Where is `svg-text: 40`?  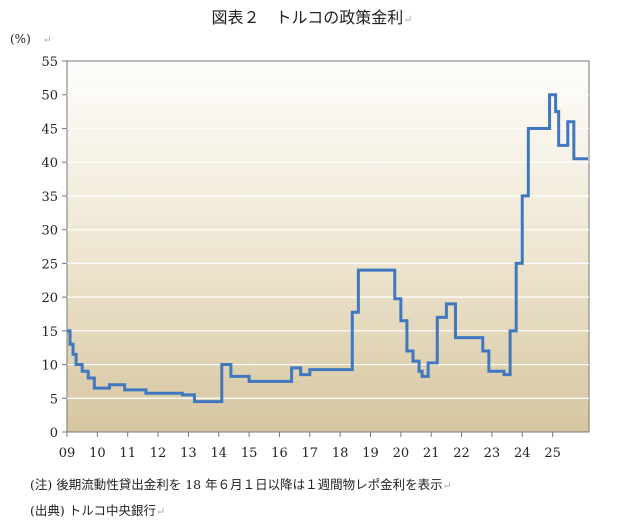 svg-text: 40 is located at coordinates (49, 163).